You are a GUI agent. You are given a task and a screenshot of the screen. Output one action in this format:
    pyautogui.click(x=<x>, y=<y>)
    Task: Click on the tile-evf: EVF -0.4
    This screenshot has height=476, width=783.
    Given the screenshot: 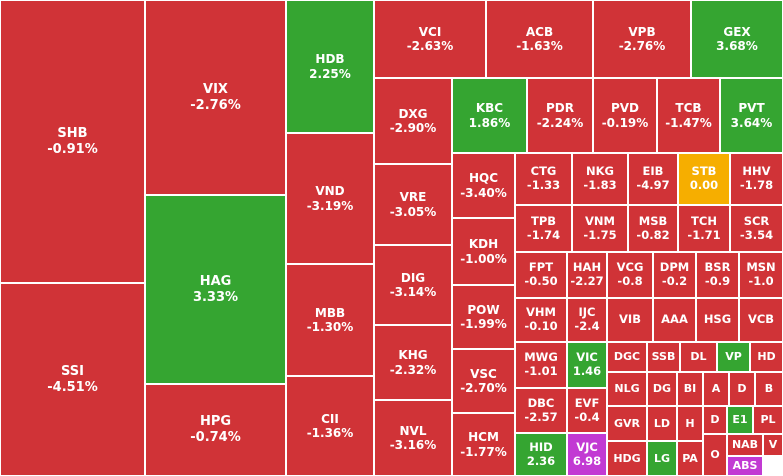 What is the action you would take?
    pyautogui.click(x=587, y=410)
    